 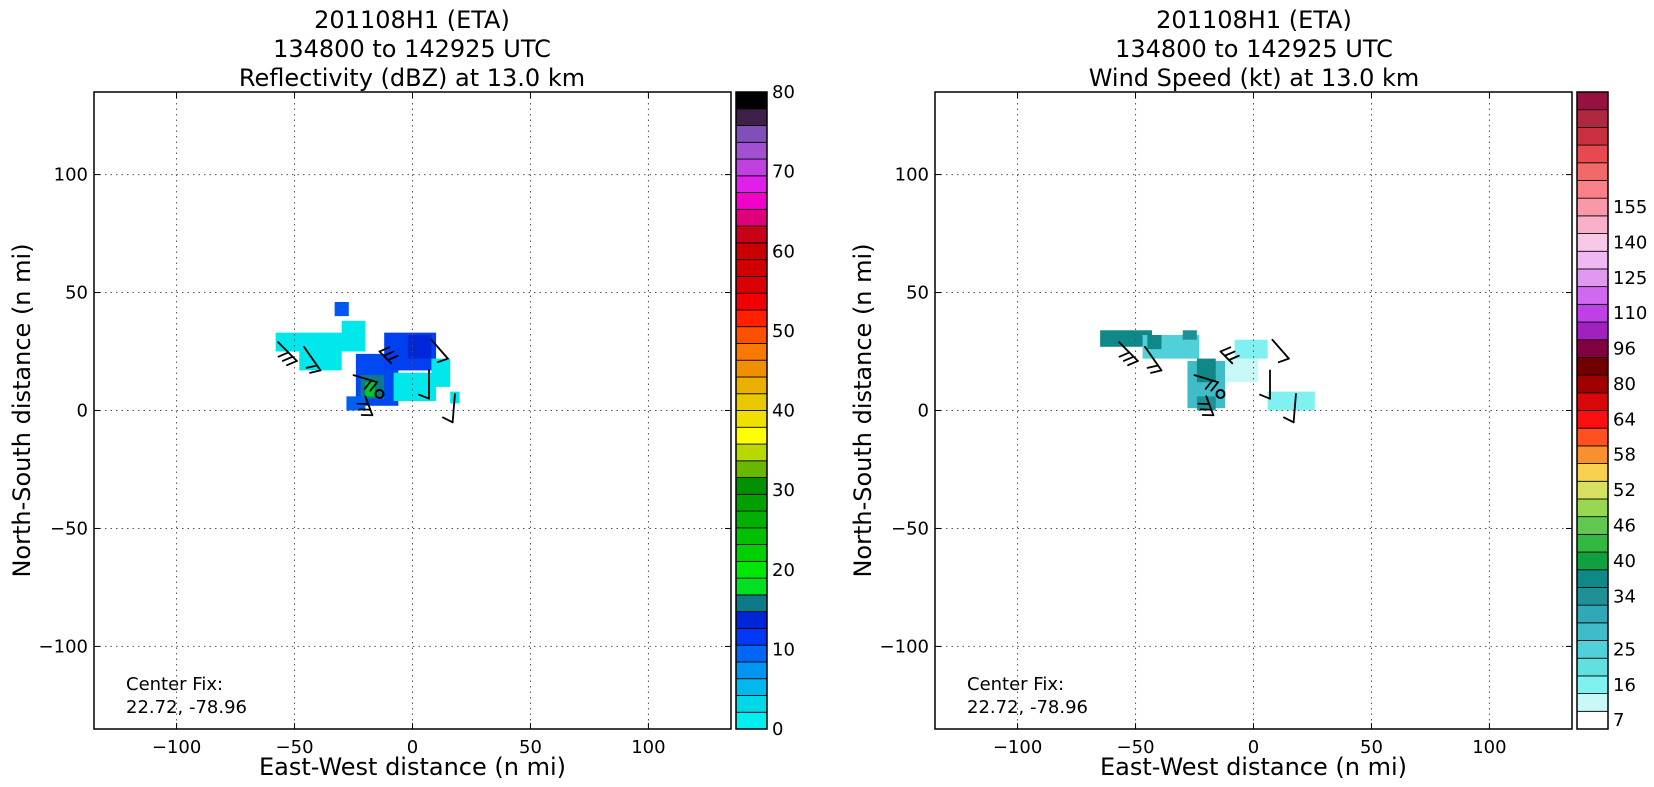 What do you see at coordinates (1254, 20) in the screenshot?
I see `chart-title-line-1: 201108H1 (ETA)` at bounding box center [1254, 20].